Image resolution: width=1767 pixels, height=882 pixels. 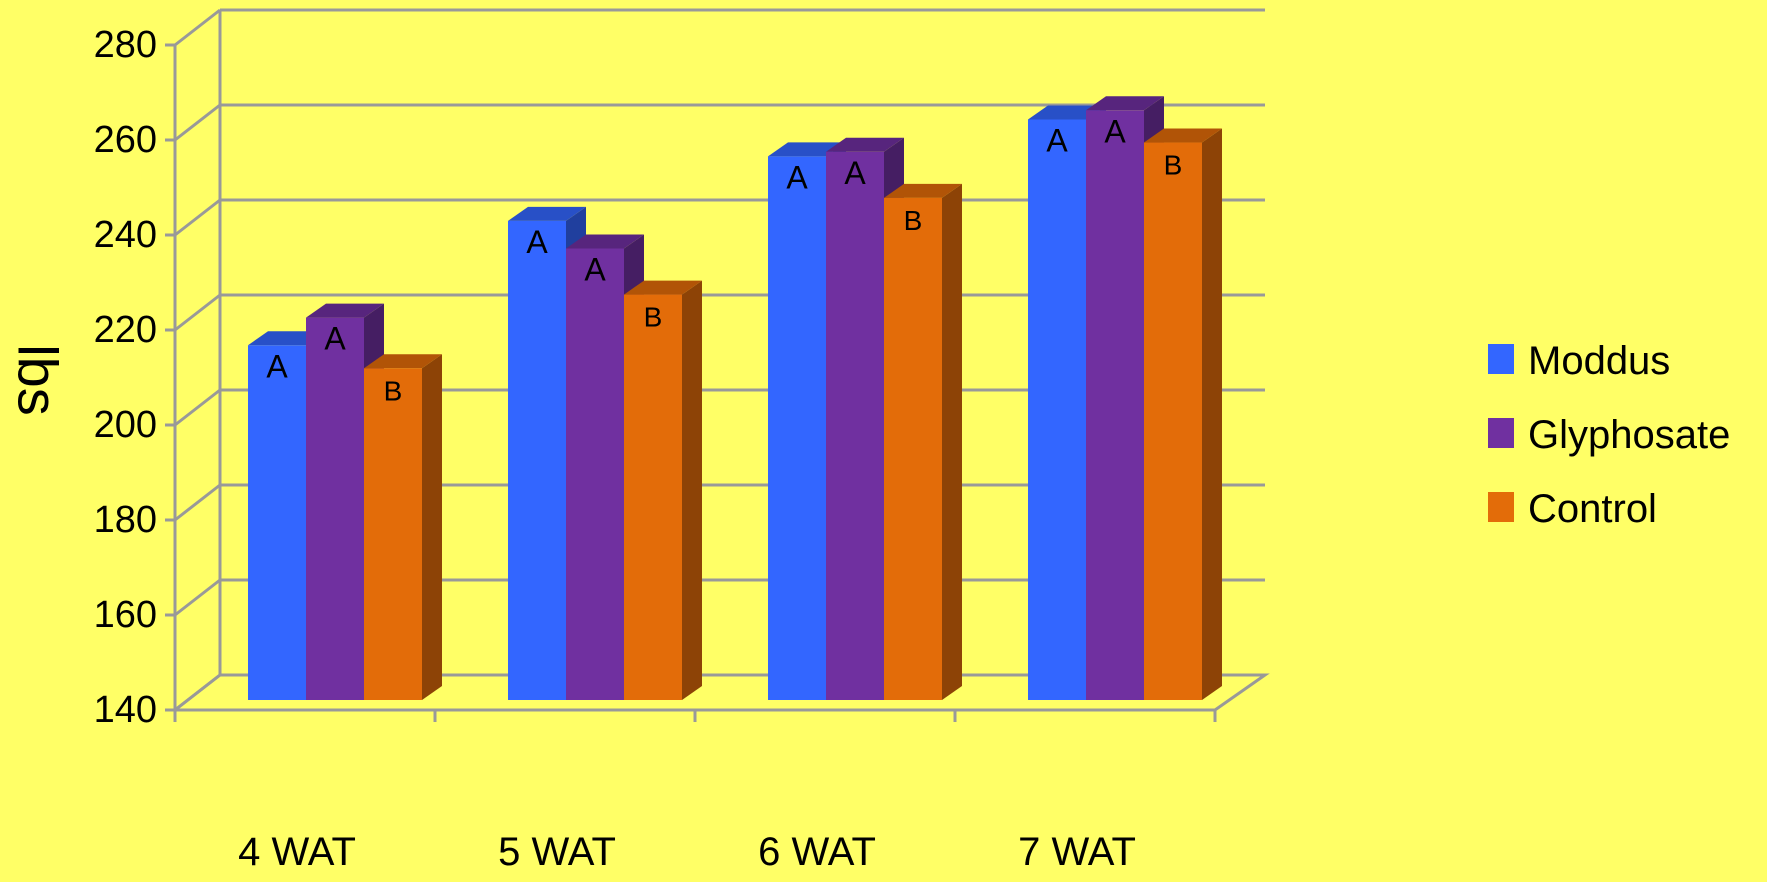 I want to click on y-tick-label: 160, so click(x=125, y=615).